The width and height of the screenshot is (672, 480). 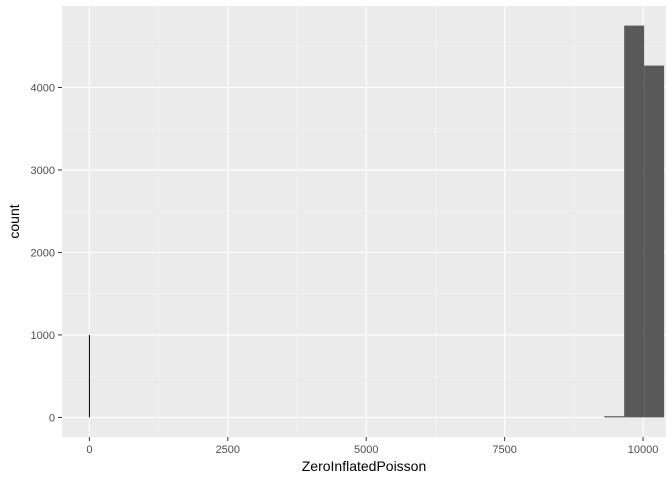 I want to click on y-axis-ticks: 0 1000 2000 3000 4000, so click(x=46, y=253).